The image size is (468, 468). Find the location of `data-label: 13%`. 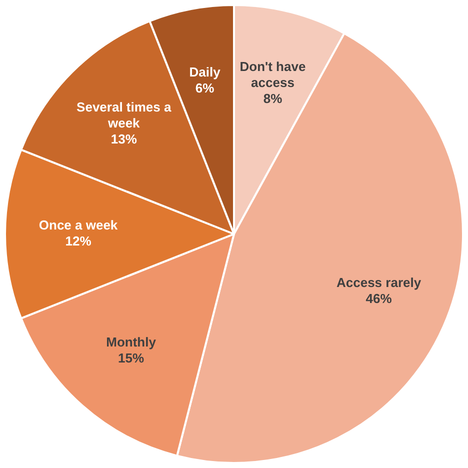

data-label: 13% is located at coordinates (124, 138).